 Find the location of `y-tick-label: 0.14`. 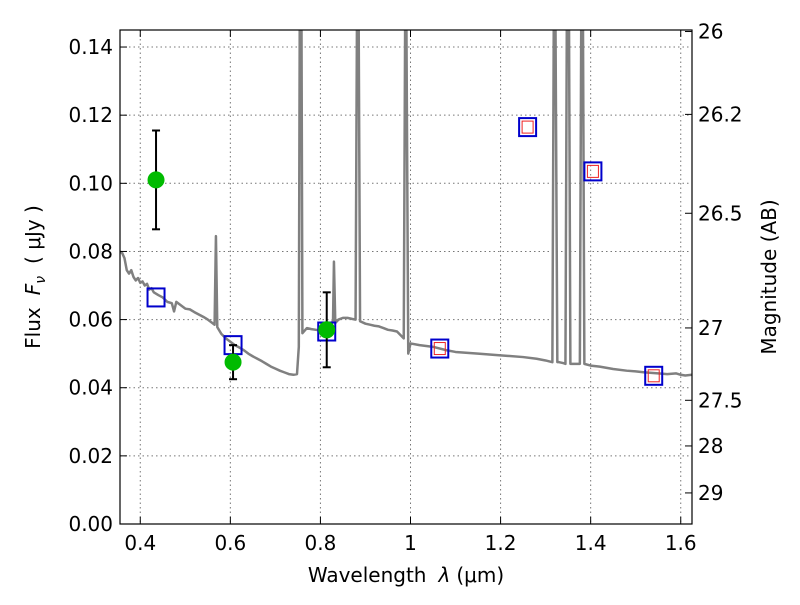

y-tick-label: 0.14 is located at coordinates (90, 47).